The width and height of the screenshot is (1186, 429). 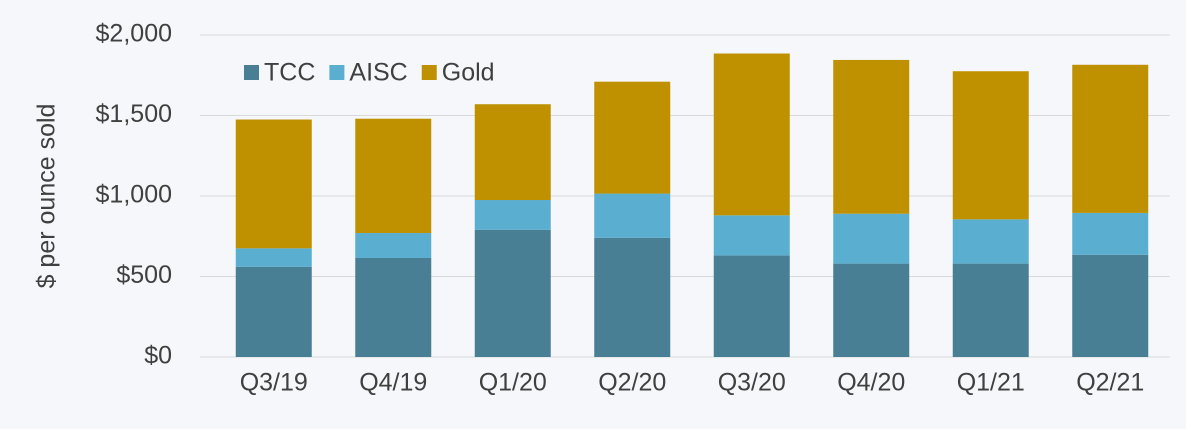 I want to click on x-tick-label: Q1/20, so click(x=513, y=383).